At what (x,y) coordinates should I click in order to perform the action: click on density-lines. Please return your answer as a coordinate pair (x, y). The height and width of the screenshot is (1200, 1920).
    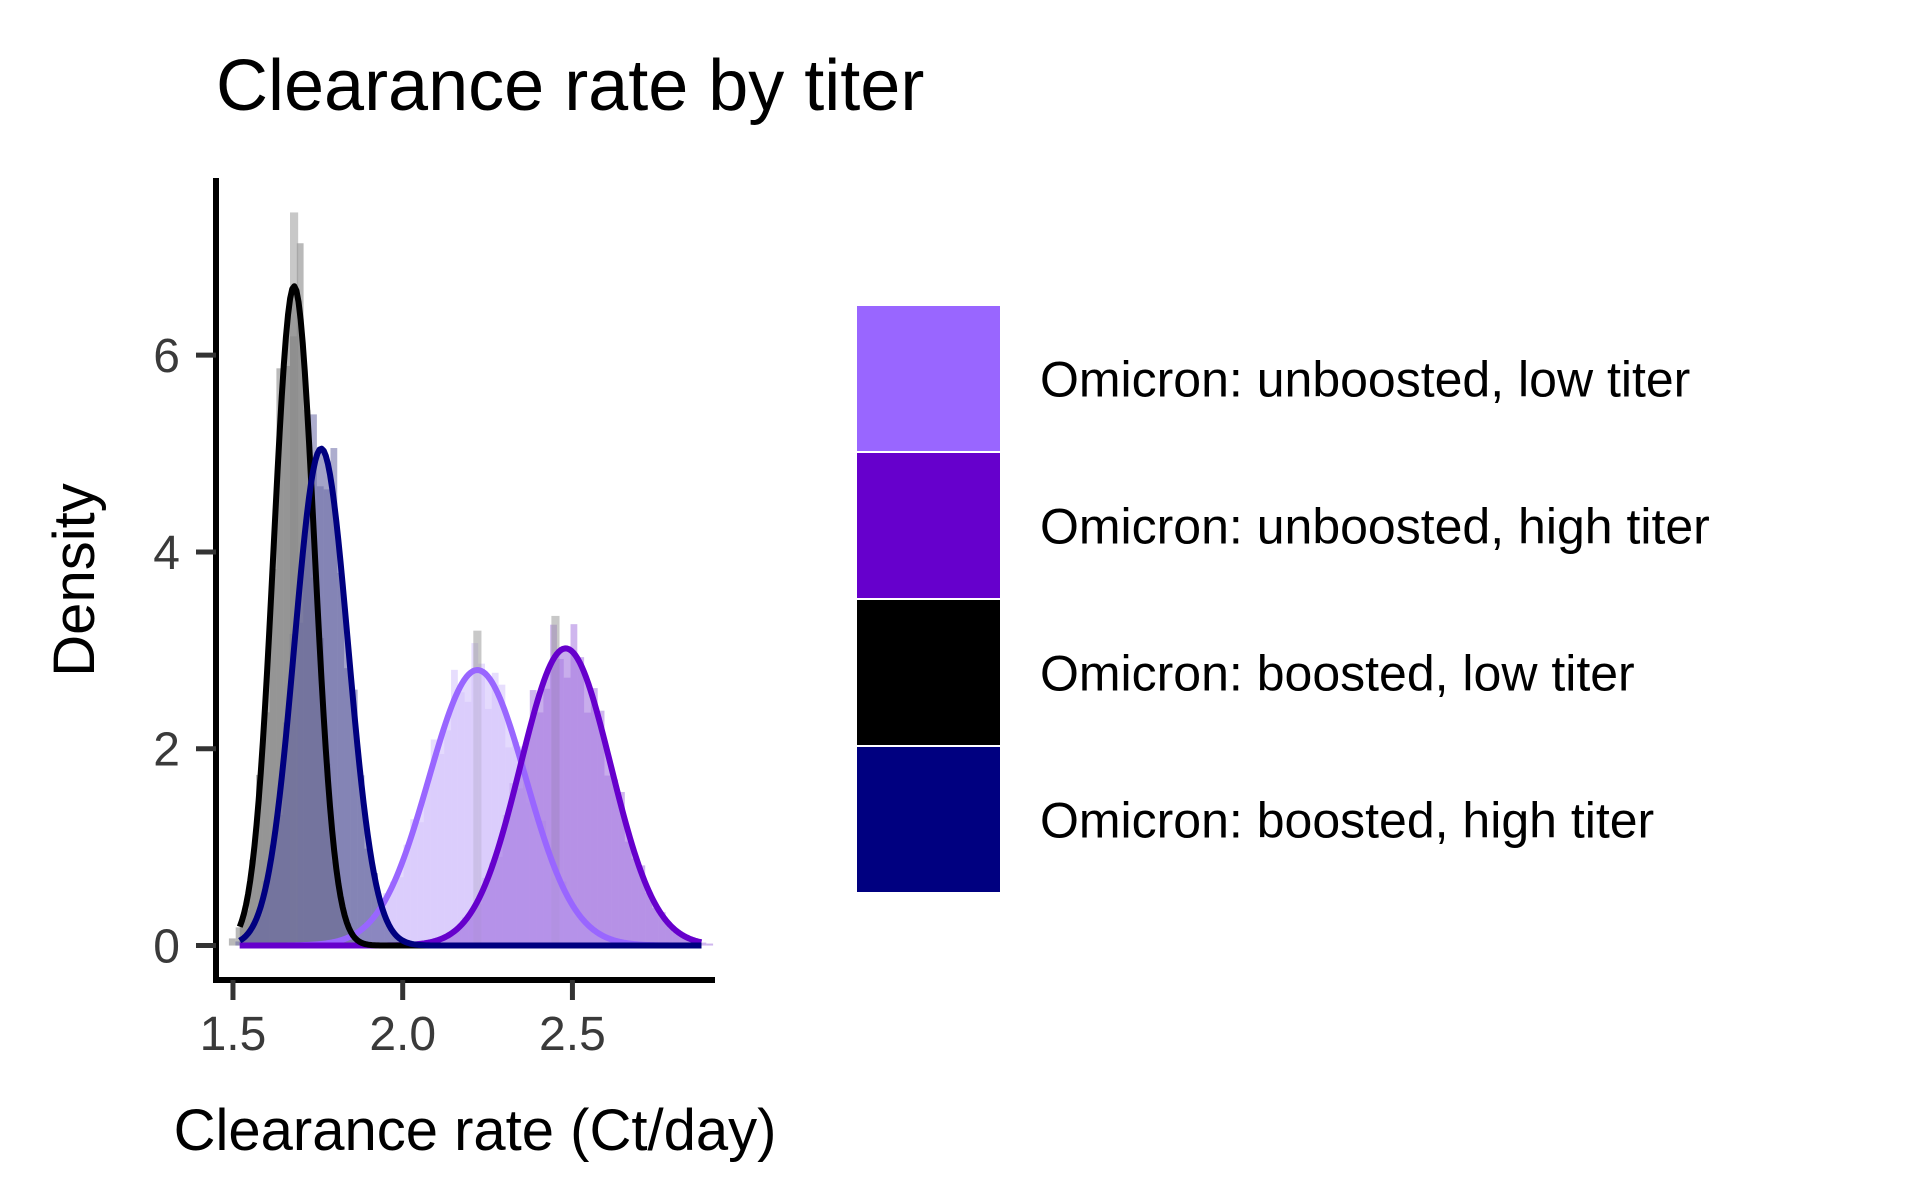
    Looking at the image, I should click on (469, 616).